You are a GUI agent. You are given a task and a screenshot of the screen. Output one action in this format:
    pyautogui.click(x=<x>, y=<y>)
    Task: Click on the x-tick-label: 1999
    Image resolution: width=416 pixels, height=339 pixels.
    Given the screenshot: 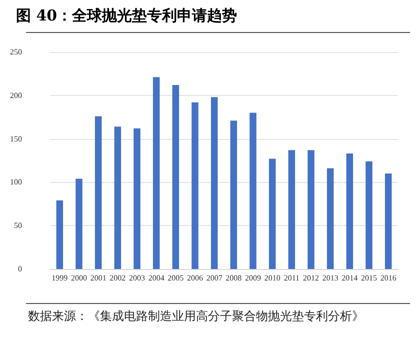 What is the action you would take?
    pyautogui.click(x=60, y=278)
    